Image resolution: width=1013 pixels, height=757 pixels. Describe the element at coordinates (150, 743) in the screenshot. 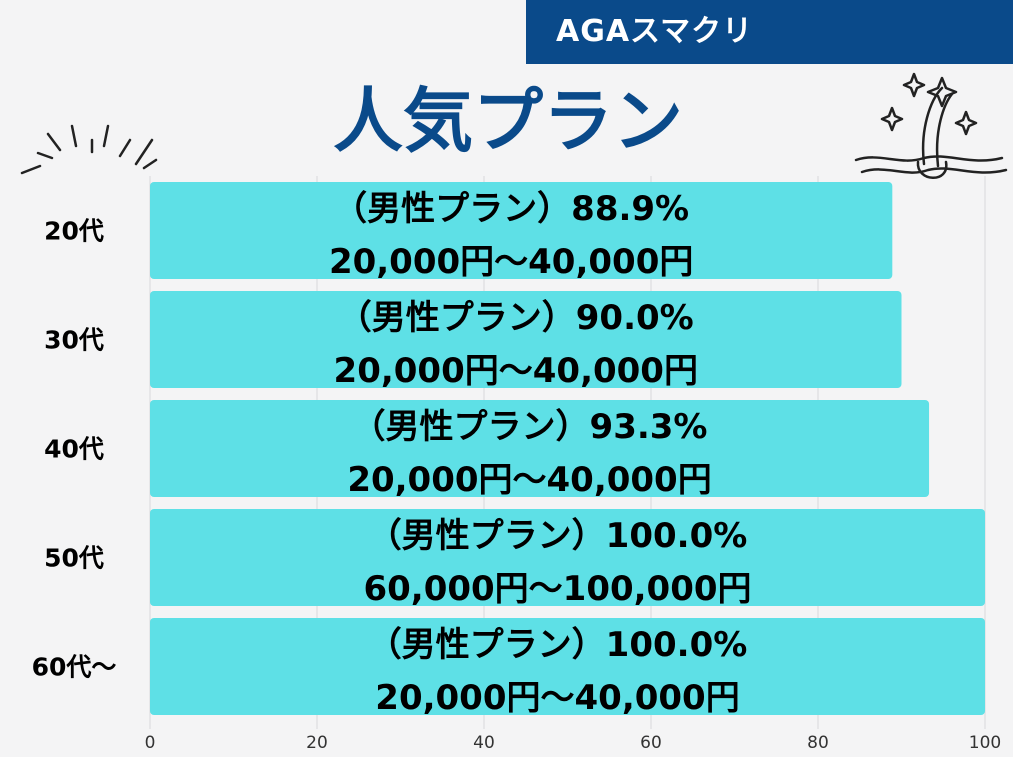

I see `x-tick-label: 0` at that location.